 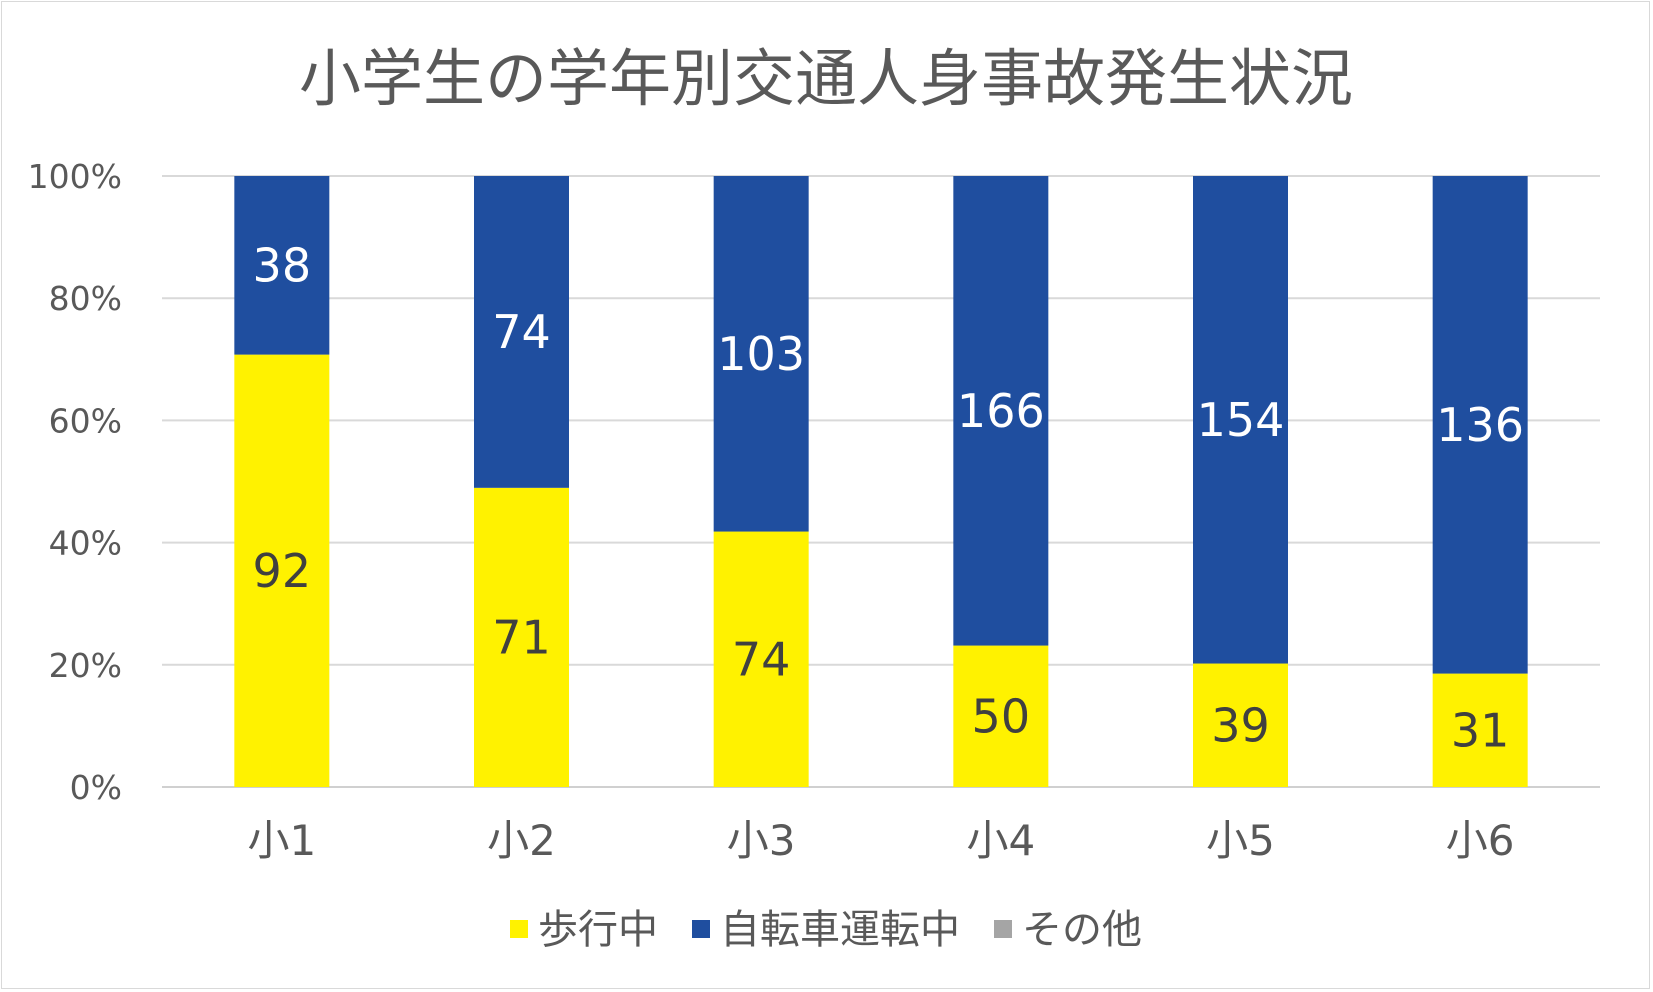 I want to click on x-tick-label: 小1, so click(x=281, y=840).